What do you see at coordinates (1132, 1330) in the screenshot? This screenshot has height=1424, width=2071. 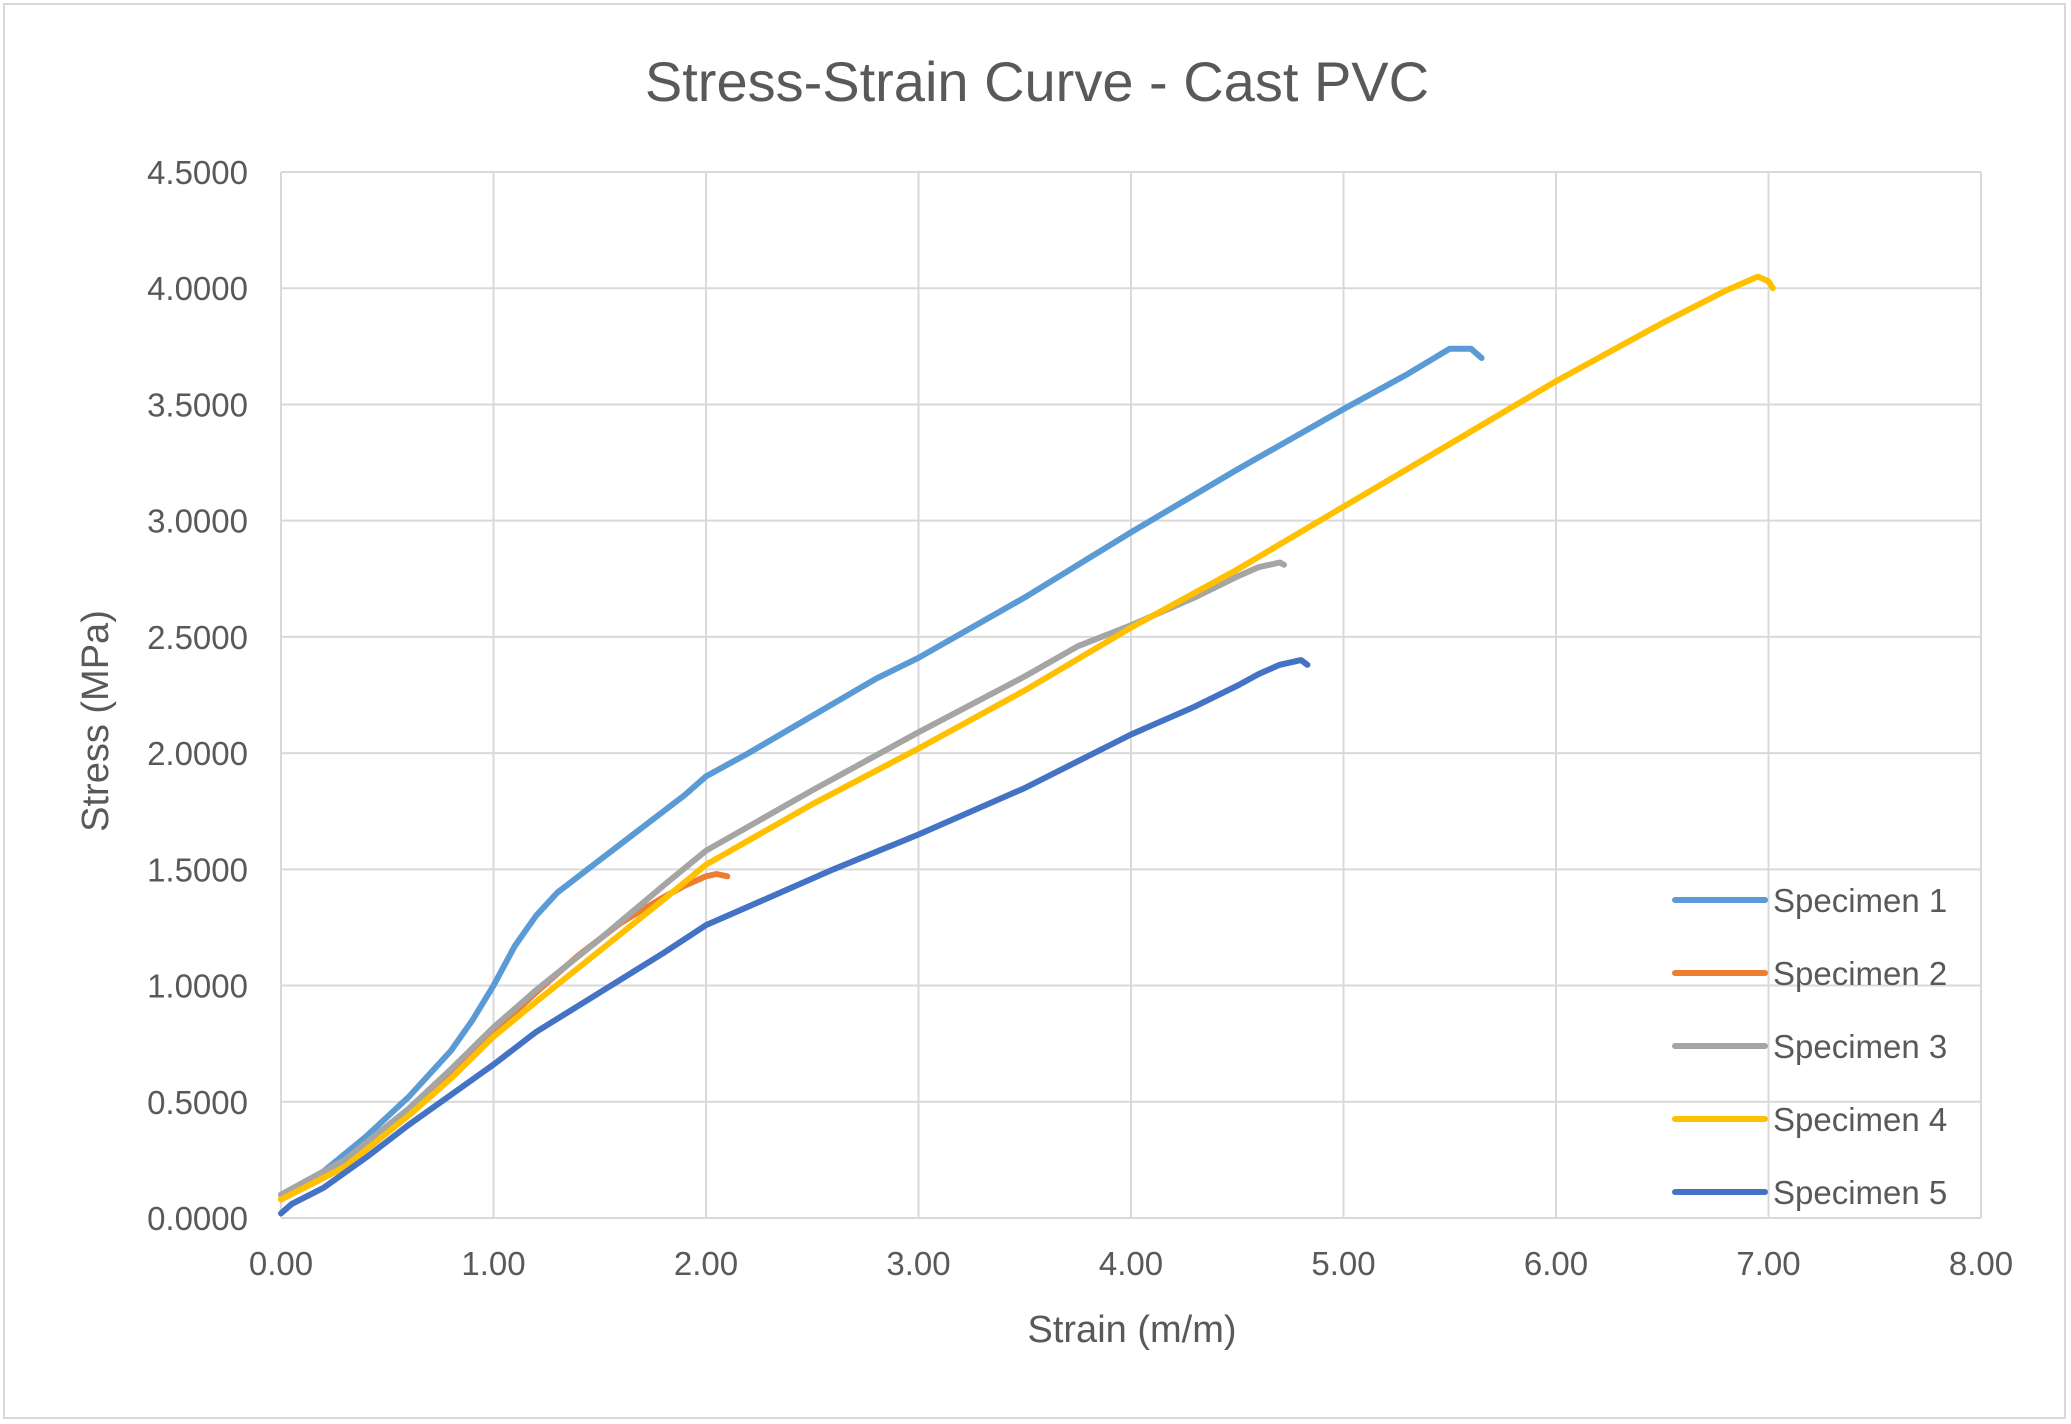 I see `x-axis-title: Strain (m/m)` at bounding box center [1132, 1330].